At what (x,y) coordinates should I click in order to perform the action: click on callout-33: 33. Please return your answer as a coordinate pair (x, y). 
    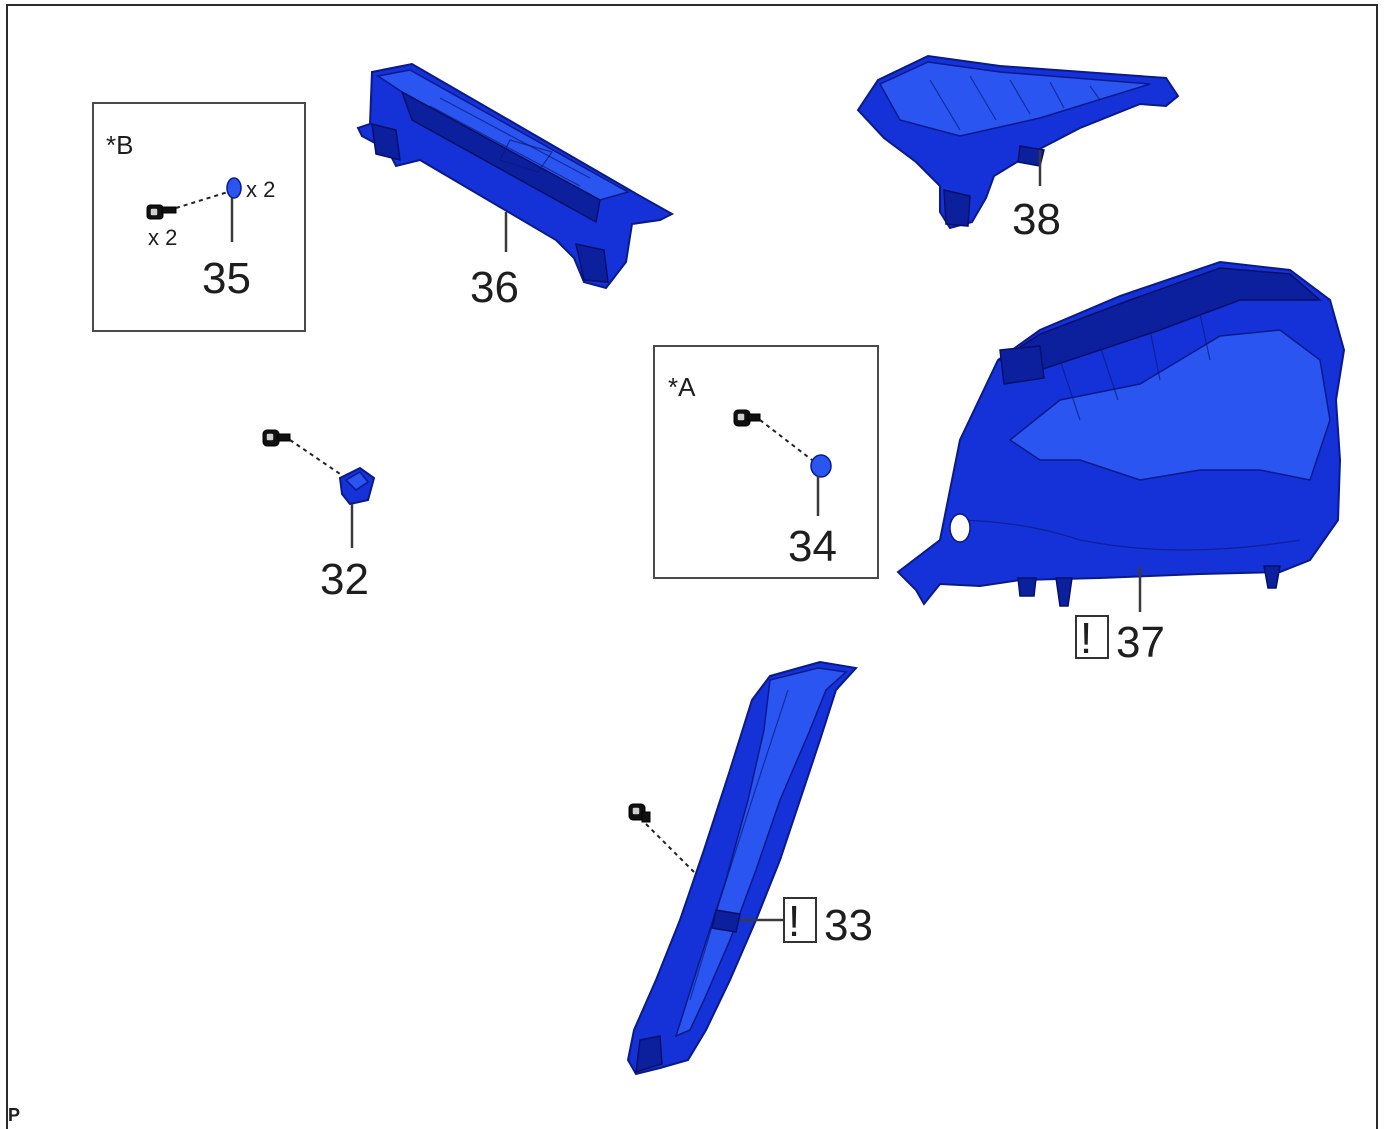
    Looking at the image, I should click on (848, 925).